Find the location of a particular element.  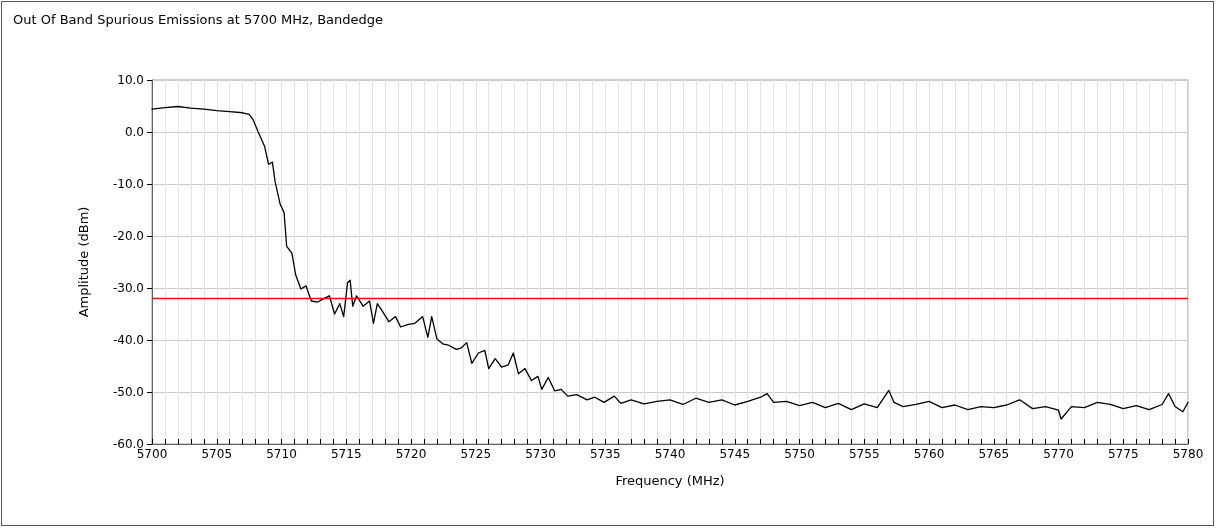

x-tick-label: 5730 is located at coordinates (540, 454).